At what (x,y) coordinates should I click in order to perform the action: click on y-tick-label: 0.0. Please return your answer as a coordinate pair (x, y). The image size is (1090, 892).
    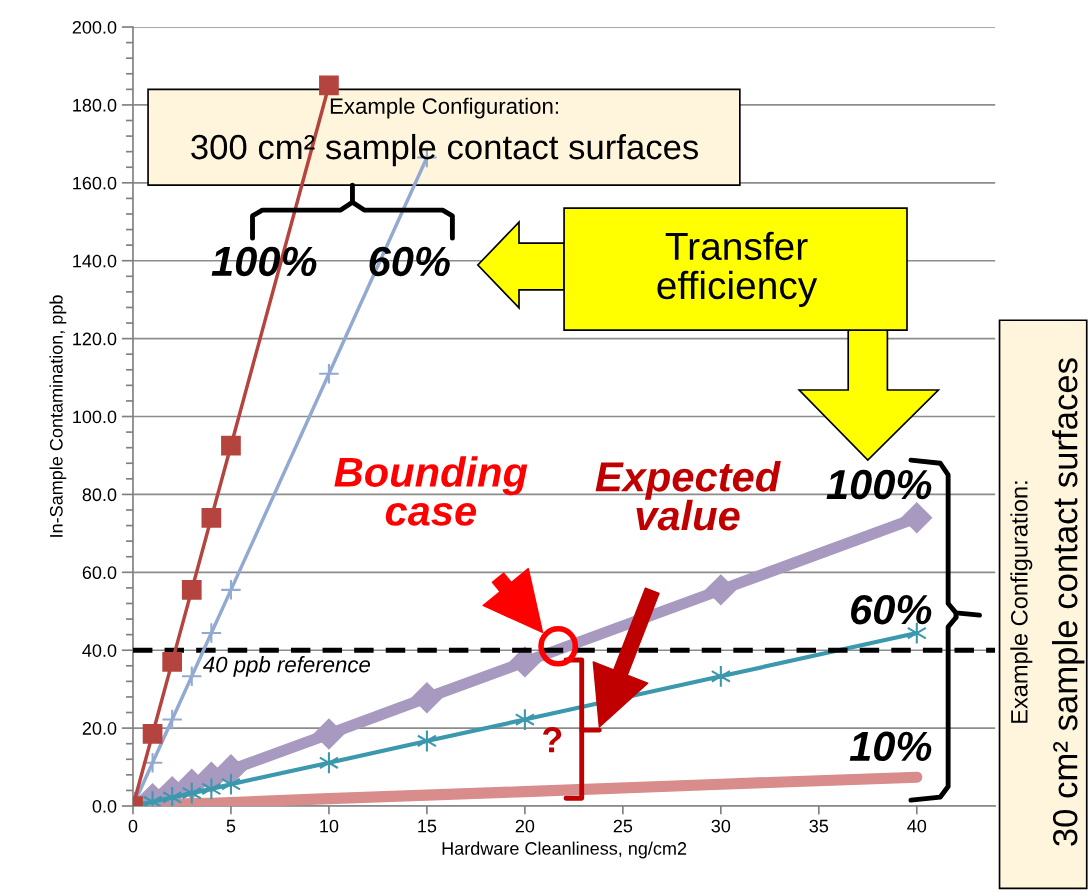
    Looking at the image, I should click on (104, 806).